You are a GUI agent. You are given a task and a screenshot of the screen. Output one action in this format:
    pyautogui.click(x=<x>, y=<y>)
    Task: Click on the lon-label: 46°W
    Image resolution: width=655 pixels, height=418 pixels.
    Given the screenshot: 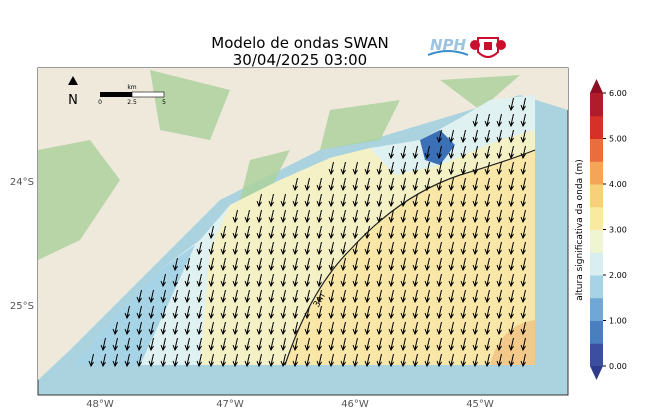 What is the action you would take?
    pyautogui.click(x=355, y=404)
    